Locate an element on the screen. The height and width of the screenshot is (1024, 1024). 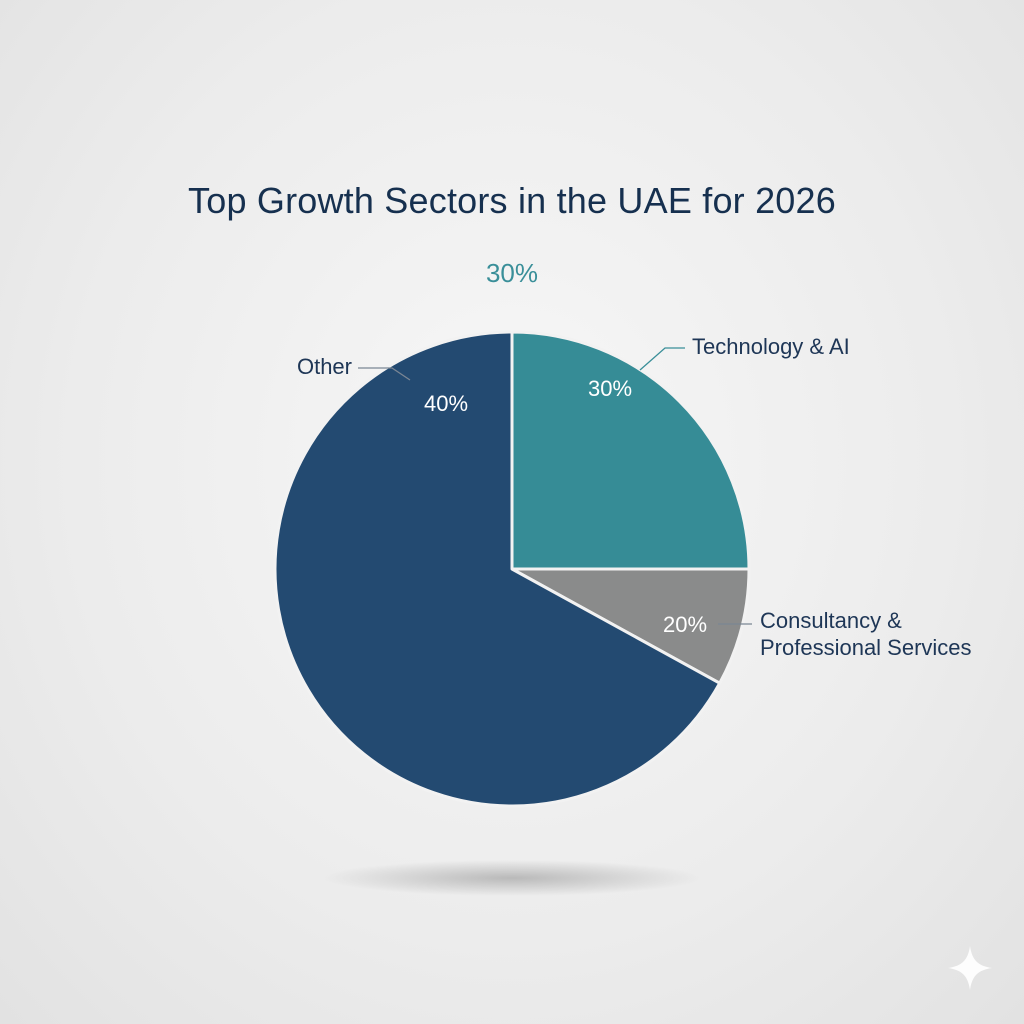
pie-shadow is located at coordinates (512, 878).